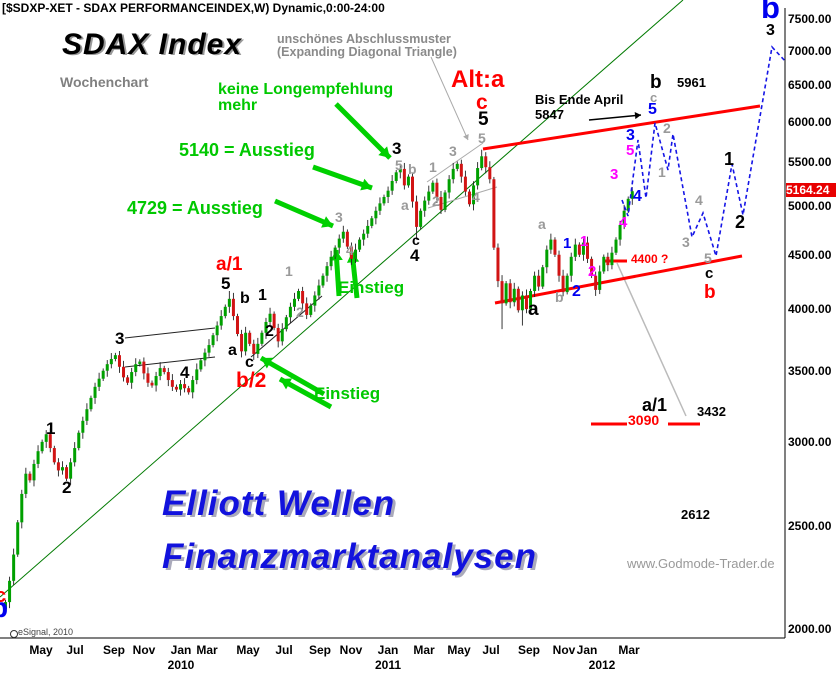 This screenshot has height=673, width=836. Describe the element at coordinates (533, 309) in the screenshot. I see `wave-a-black-bottom: a` at that location.